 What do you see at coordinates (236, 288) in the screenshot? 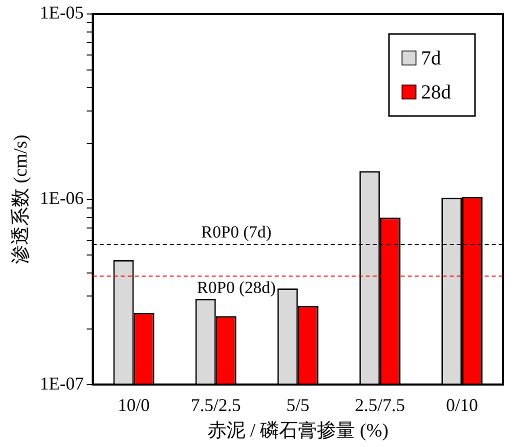
I see `ref-line-label: R0P0 (28d)` at bounding box center [236, 288].